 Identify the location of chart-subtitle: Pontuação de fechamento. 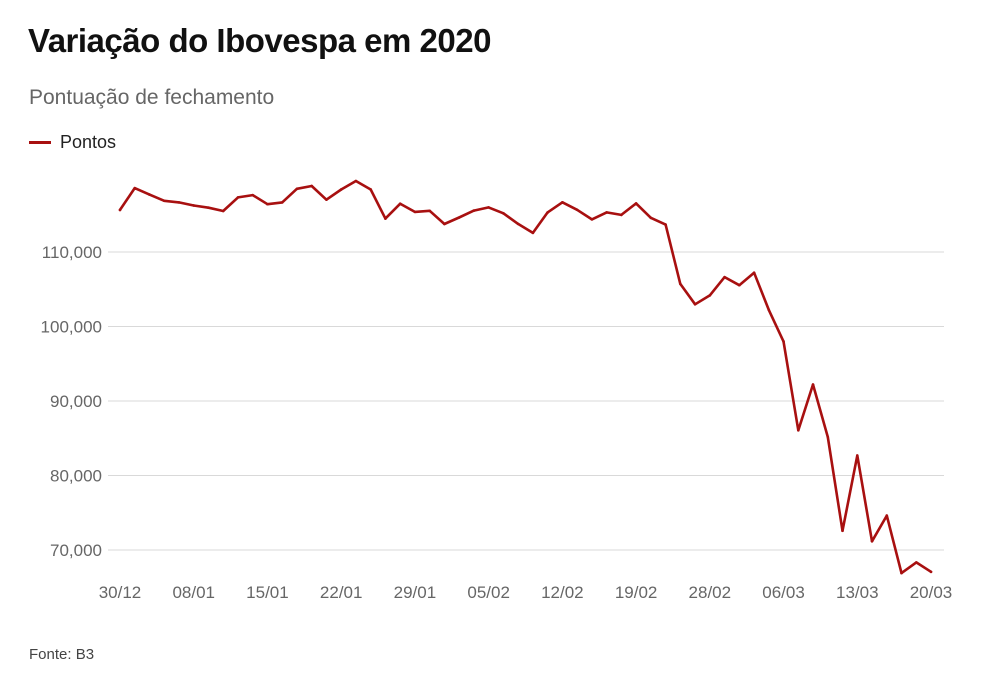
(152, 97).